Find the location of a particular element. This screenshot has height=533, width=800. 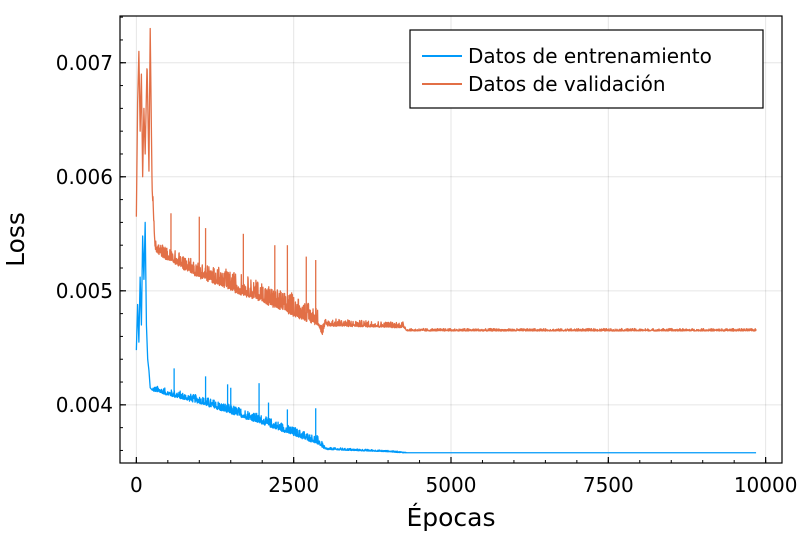

y-tick-label: 0.005 is located at coordinates (84, 291).